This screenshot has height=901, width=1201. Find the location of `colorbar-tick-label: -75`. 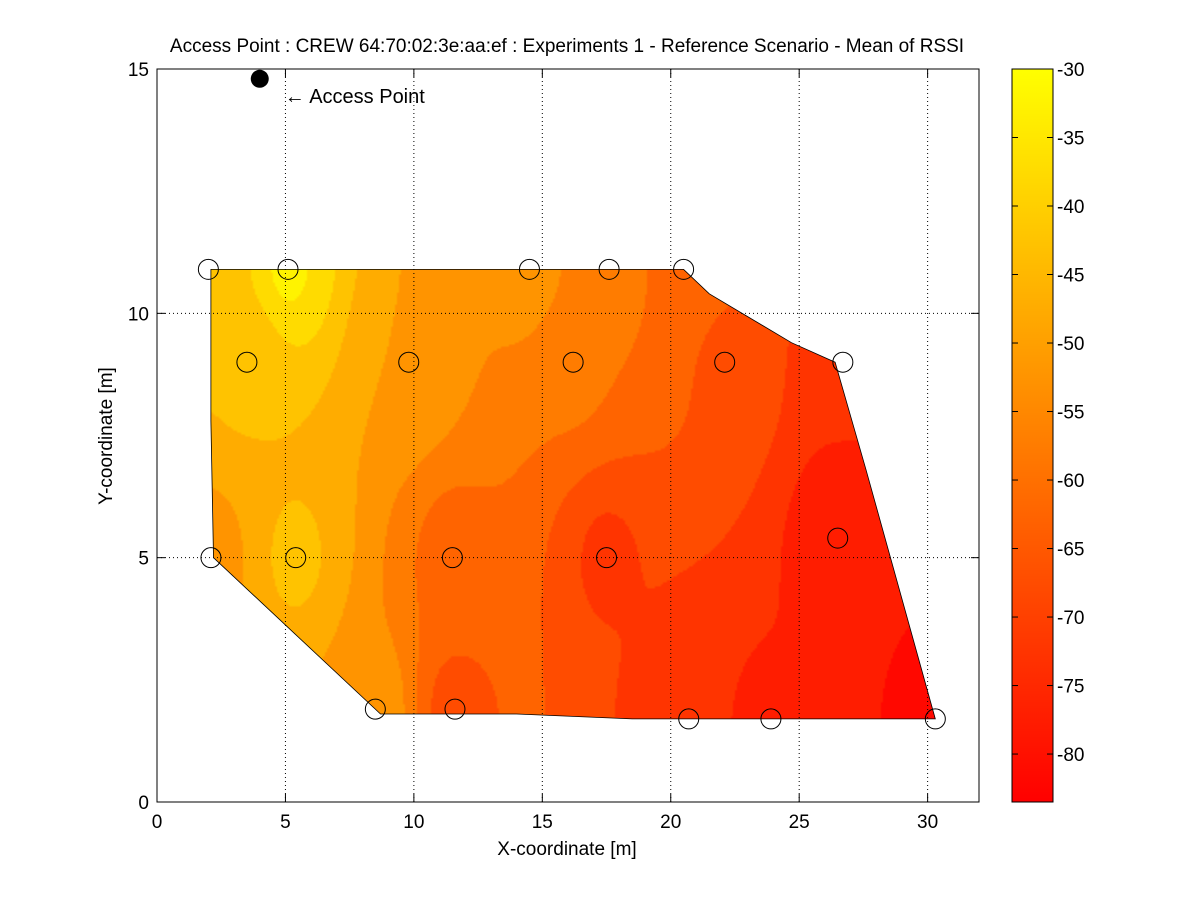

colorbar-tick-label: -75 is located at coordinates (1070, 687).